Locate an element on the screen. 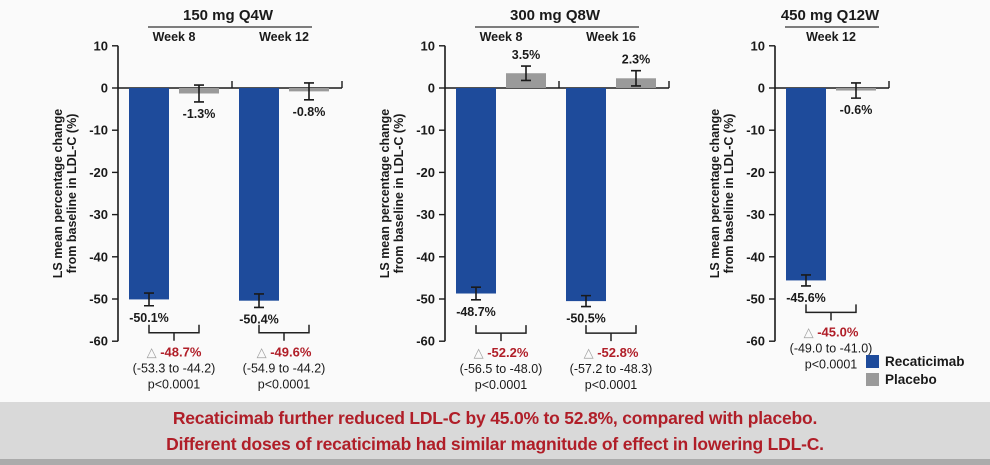  difference-delta: △ -48.7% is located at coordinates (174, 352).